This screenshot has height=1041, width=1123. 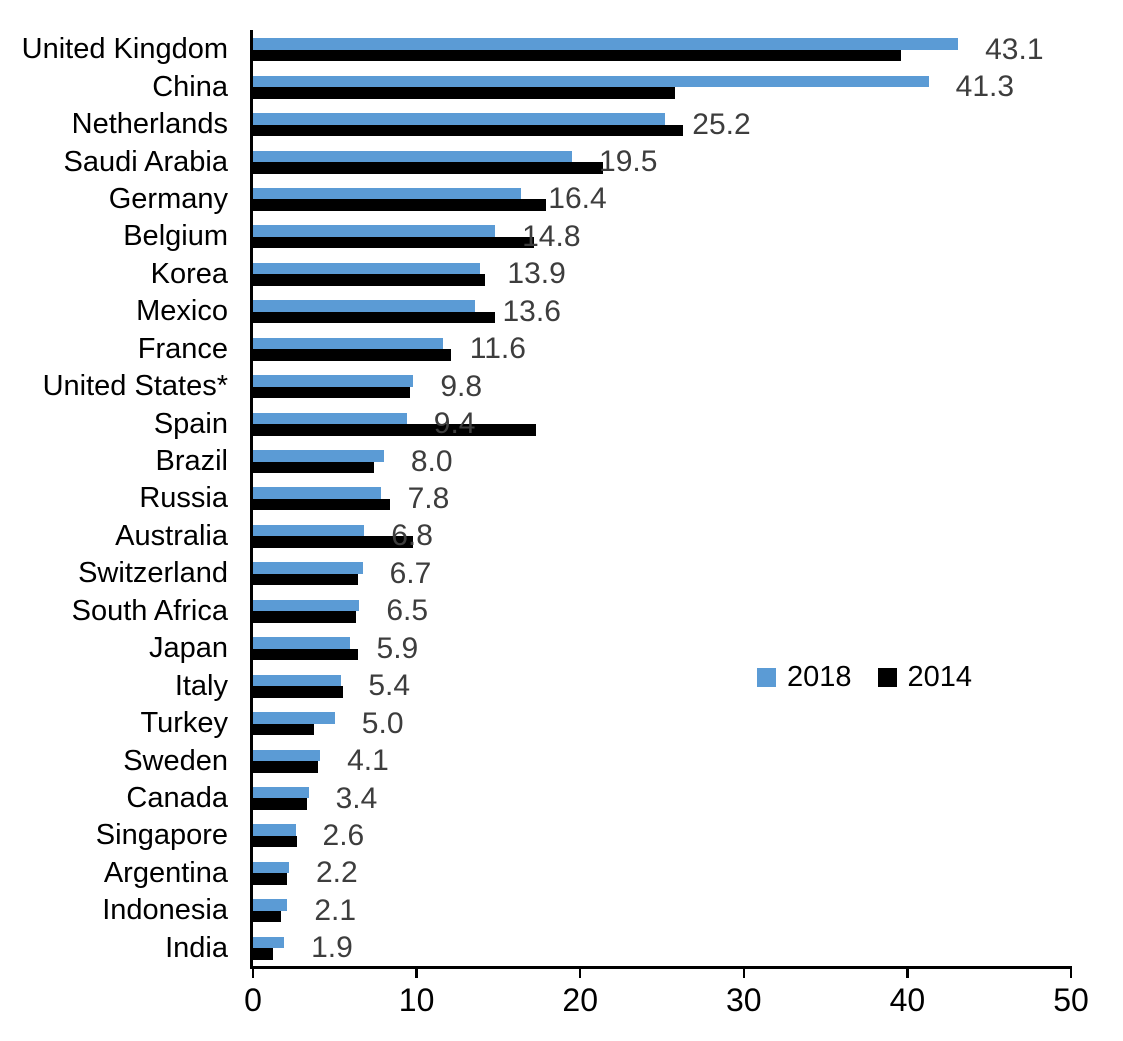 I want to click on x-tick-label: 30, so click(x=744, y=1000).